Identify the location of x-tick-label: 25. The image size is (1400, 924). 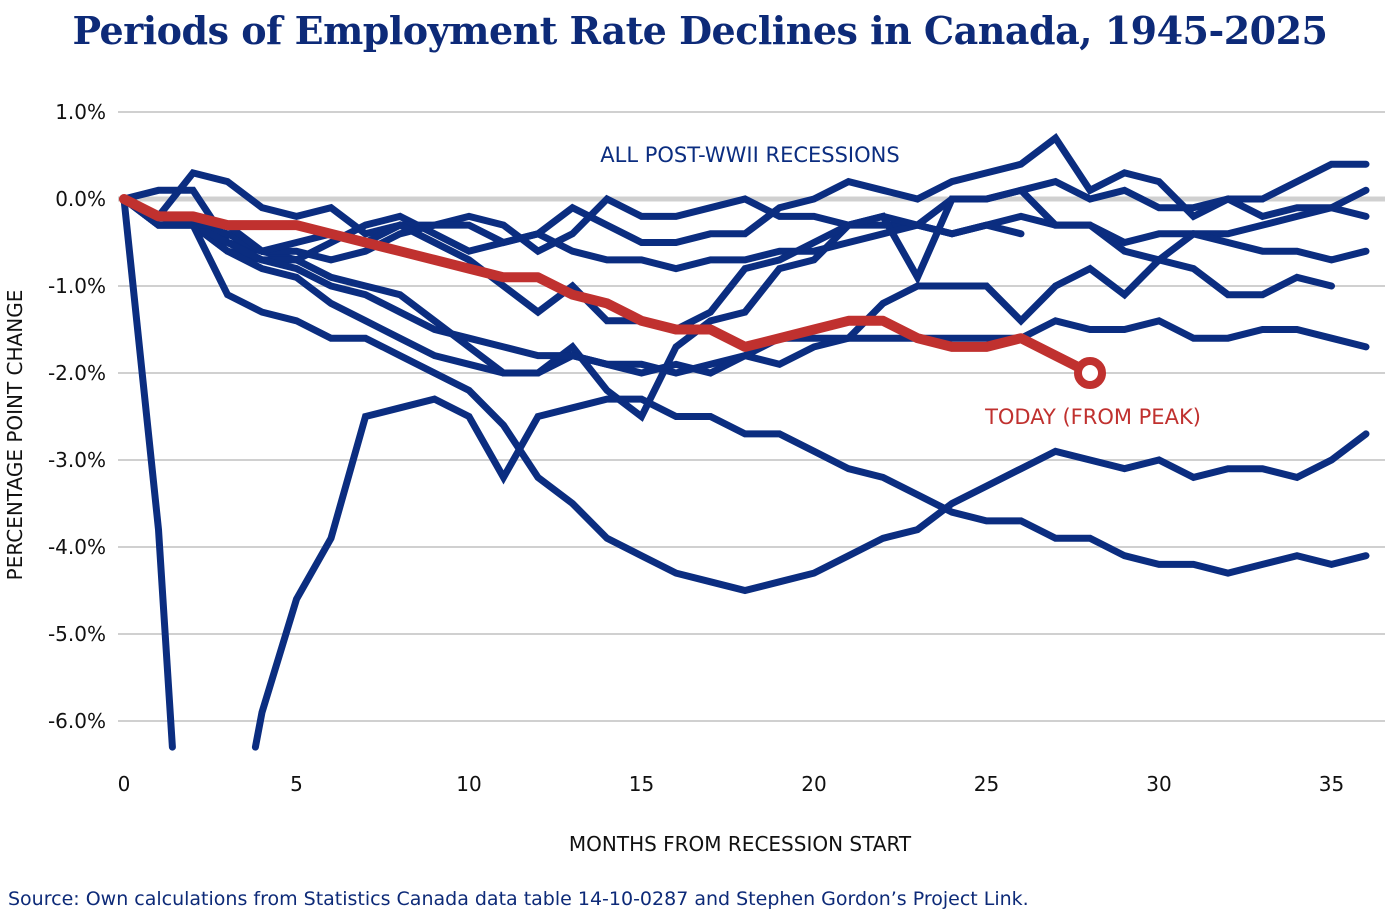
(986, 784).